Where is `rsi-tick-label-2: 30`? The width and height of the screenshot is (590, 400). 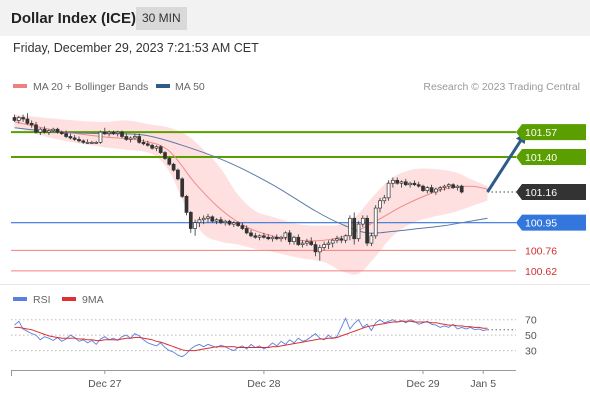
rsi-tick-label-2: 30 is located at coordinates (531, 352).